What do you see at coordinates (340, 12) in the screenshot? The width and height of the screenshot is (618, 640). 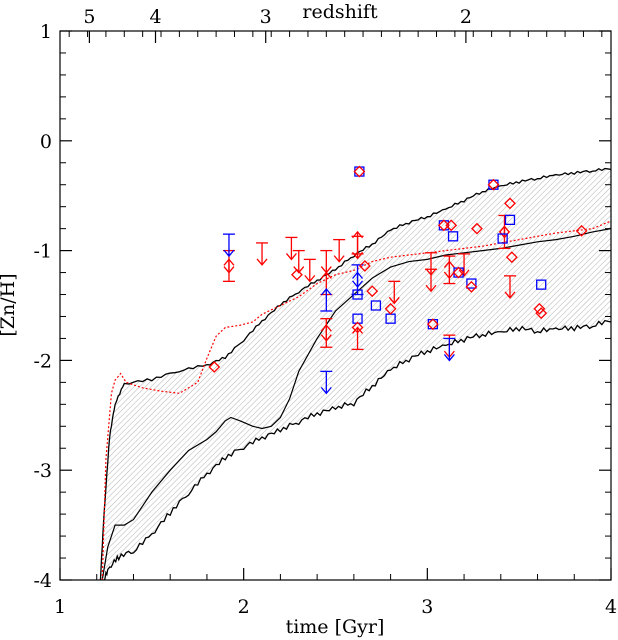 I see `top-axis-title: redshift` at bounding box center [340, 12].